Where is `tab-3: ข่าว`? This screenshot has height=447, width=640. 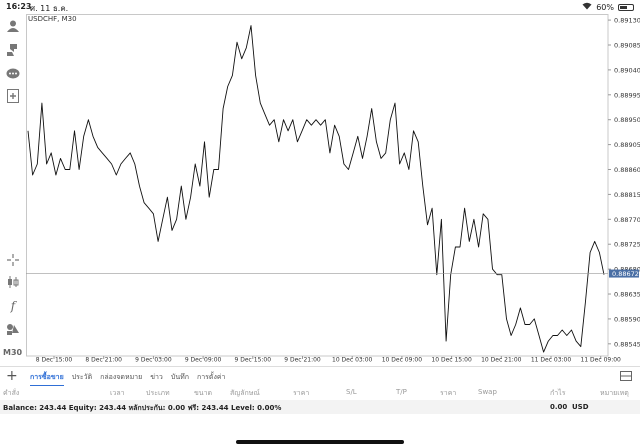
tab-3: ข่าว is located at coordinates (156, 377).